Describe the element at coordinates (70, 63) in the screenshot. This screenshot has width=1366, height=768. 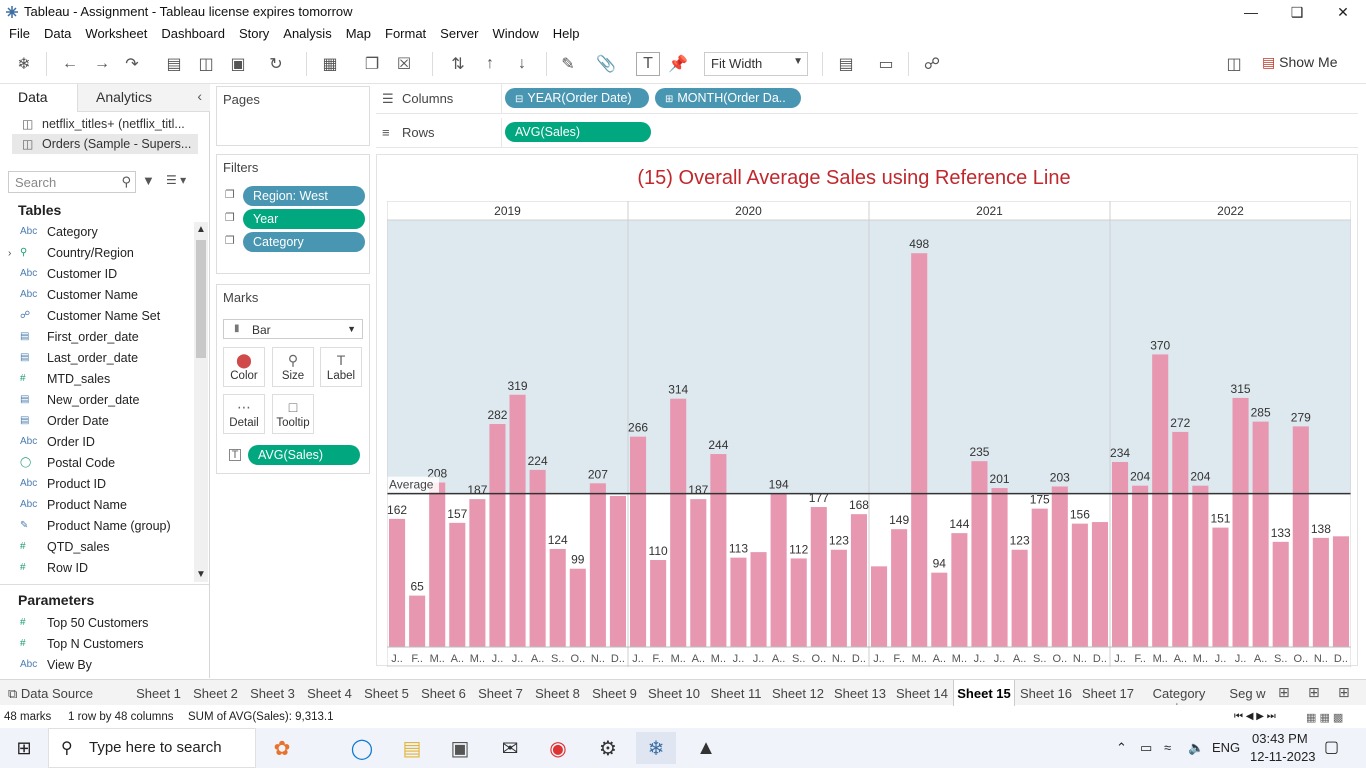
I see `undo-icon: ←` at that location.